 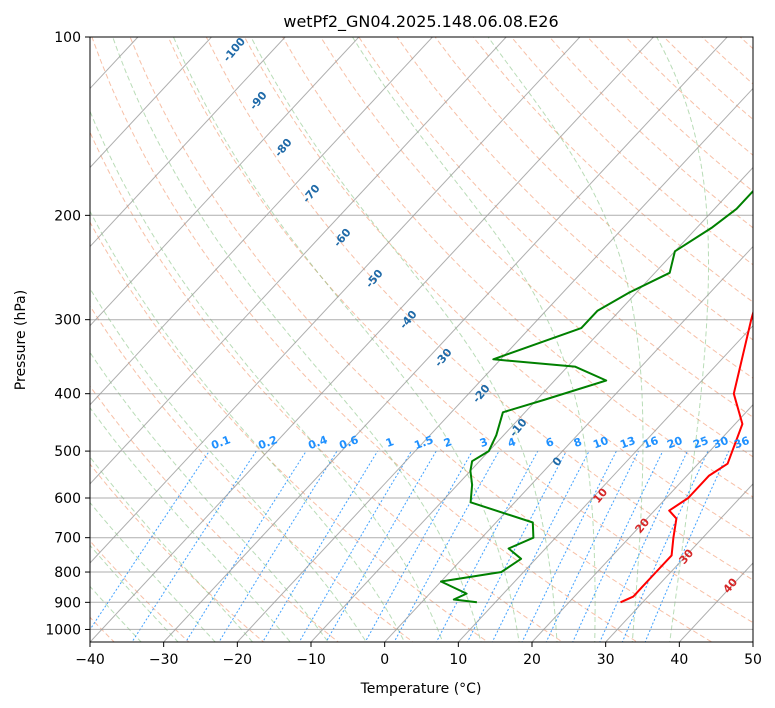 What do you see at coordinates (481, 394) in the screenshot?
I see `dry-adiabat-label: -20` at bounding box center [481, 394].